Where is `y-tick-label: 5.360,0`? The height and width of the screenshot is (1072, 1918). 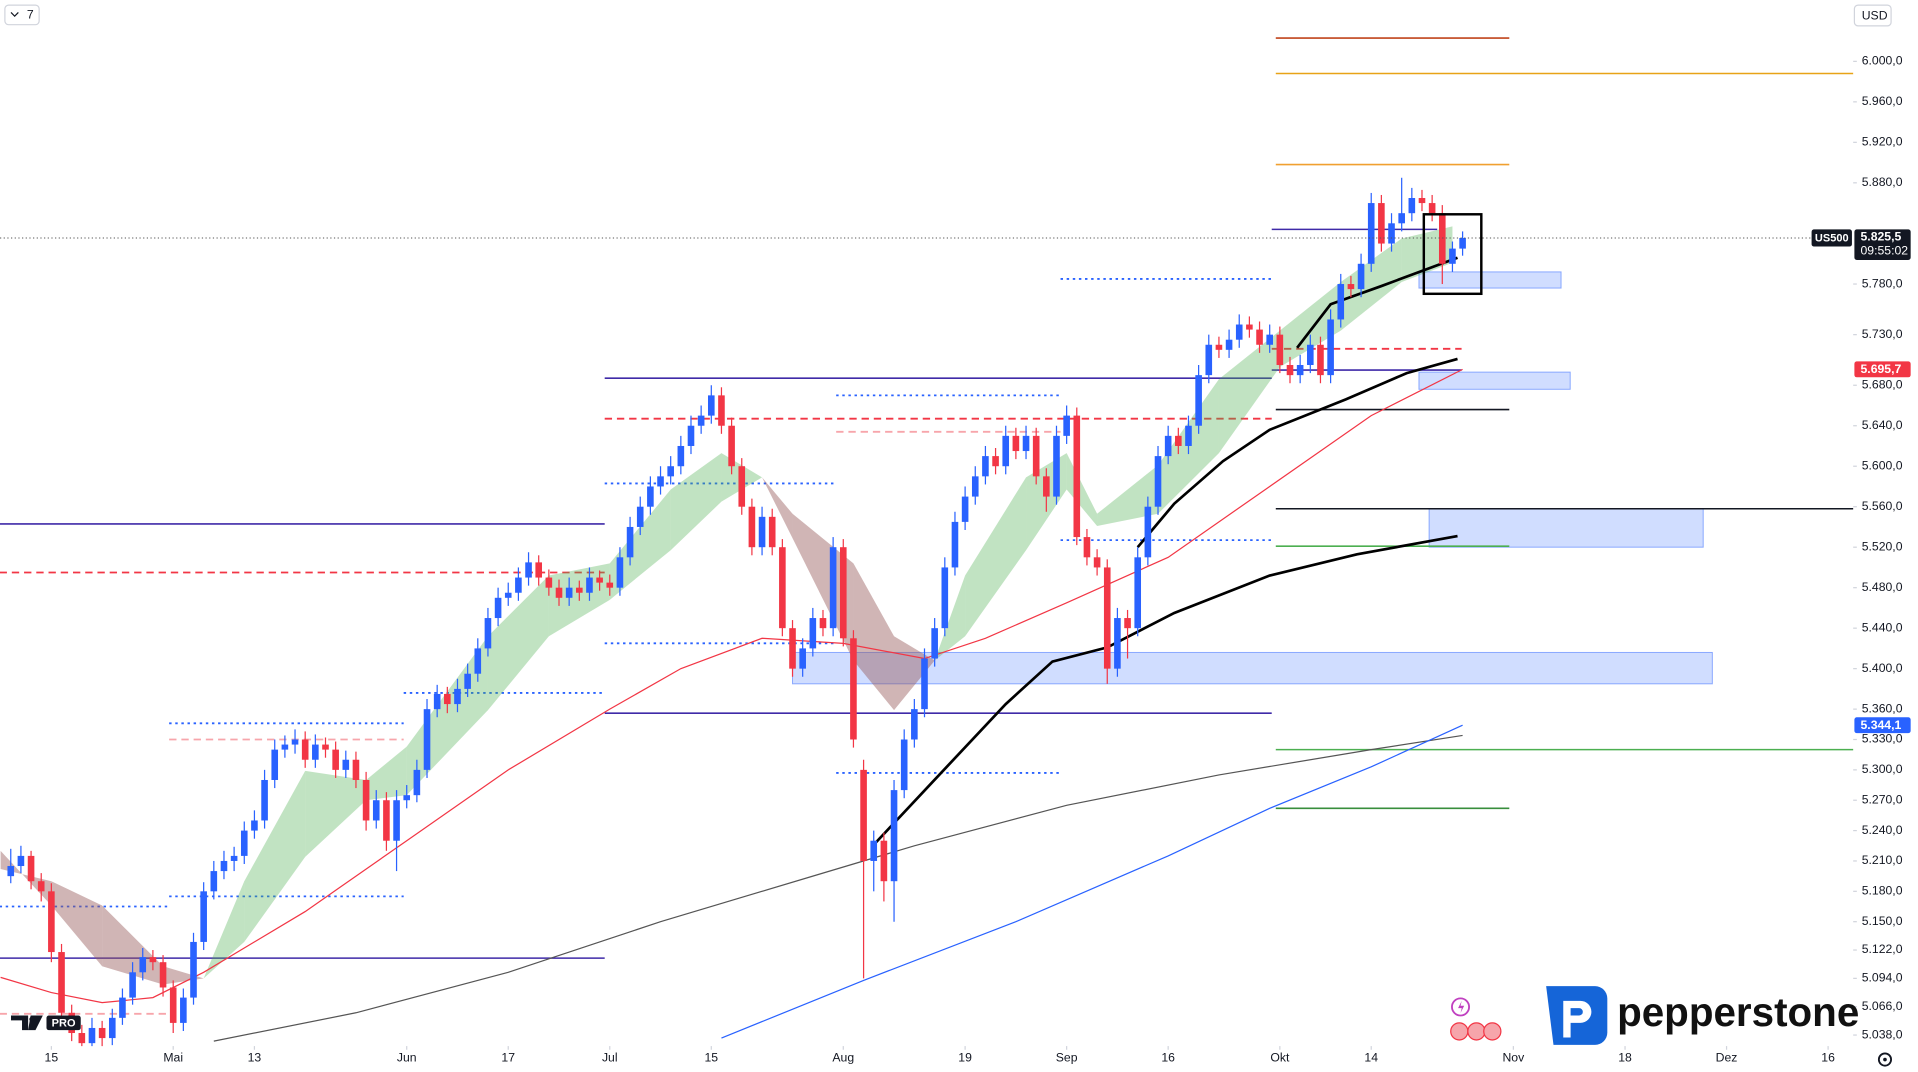
y-tick-label: 5.360,0 is located at coordinates (1882, 708).